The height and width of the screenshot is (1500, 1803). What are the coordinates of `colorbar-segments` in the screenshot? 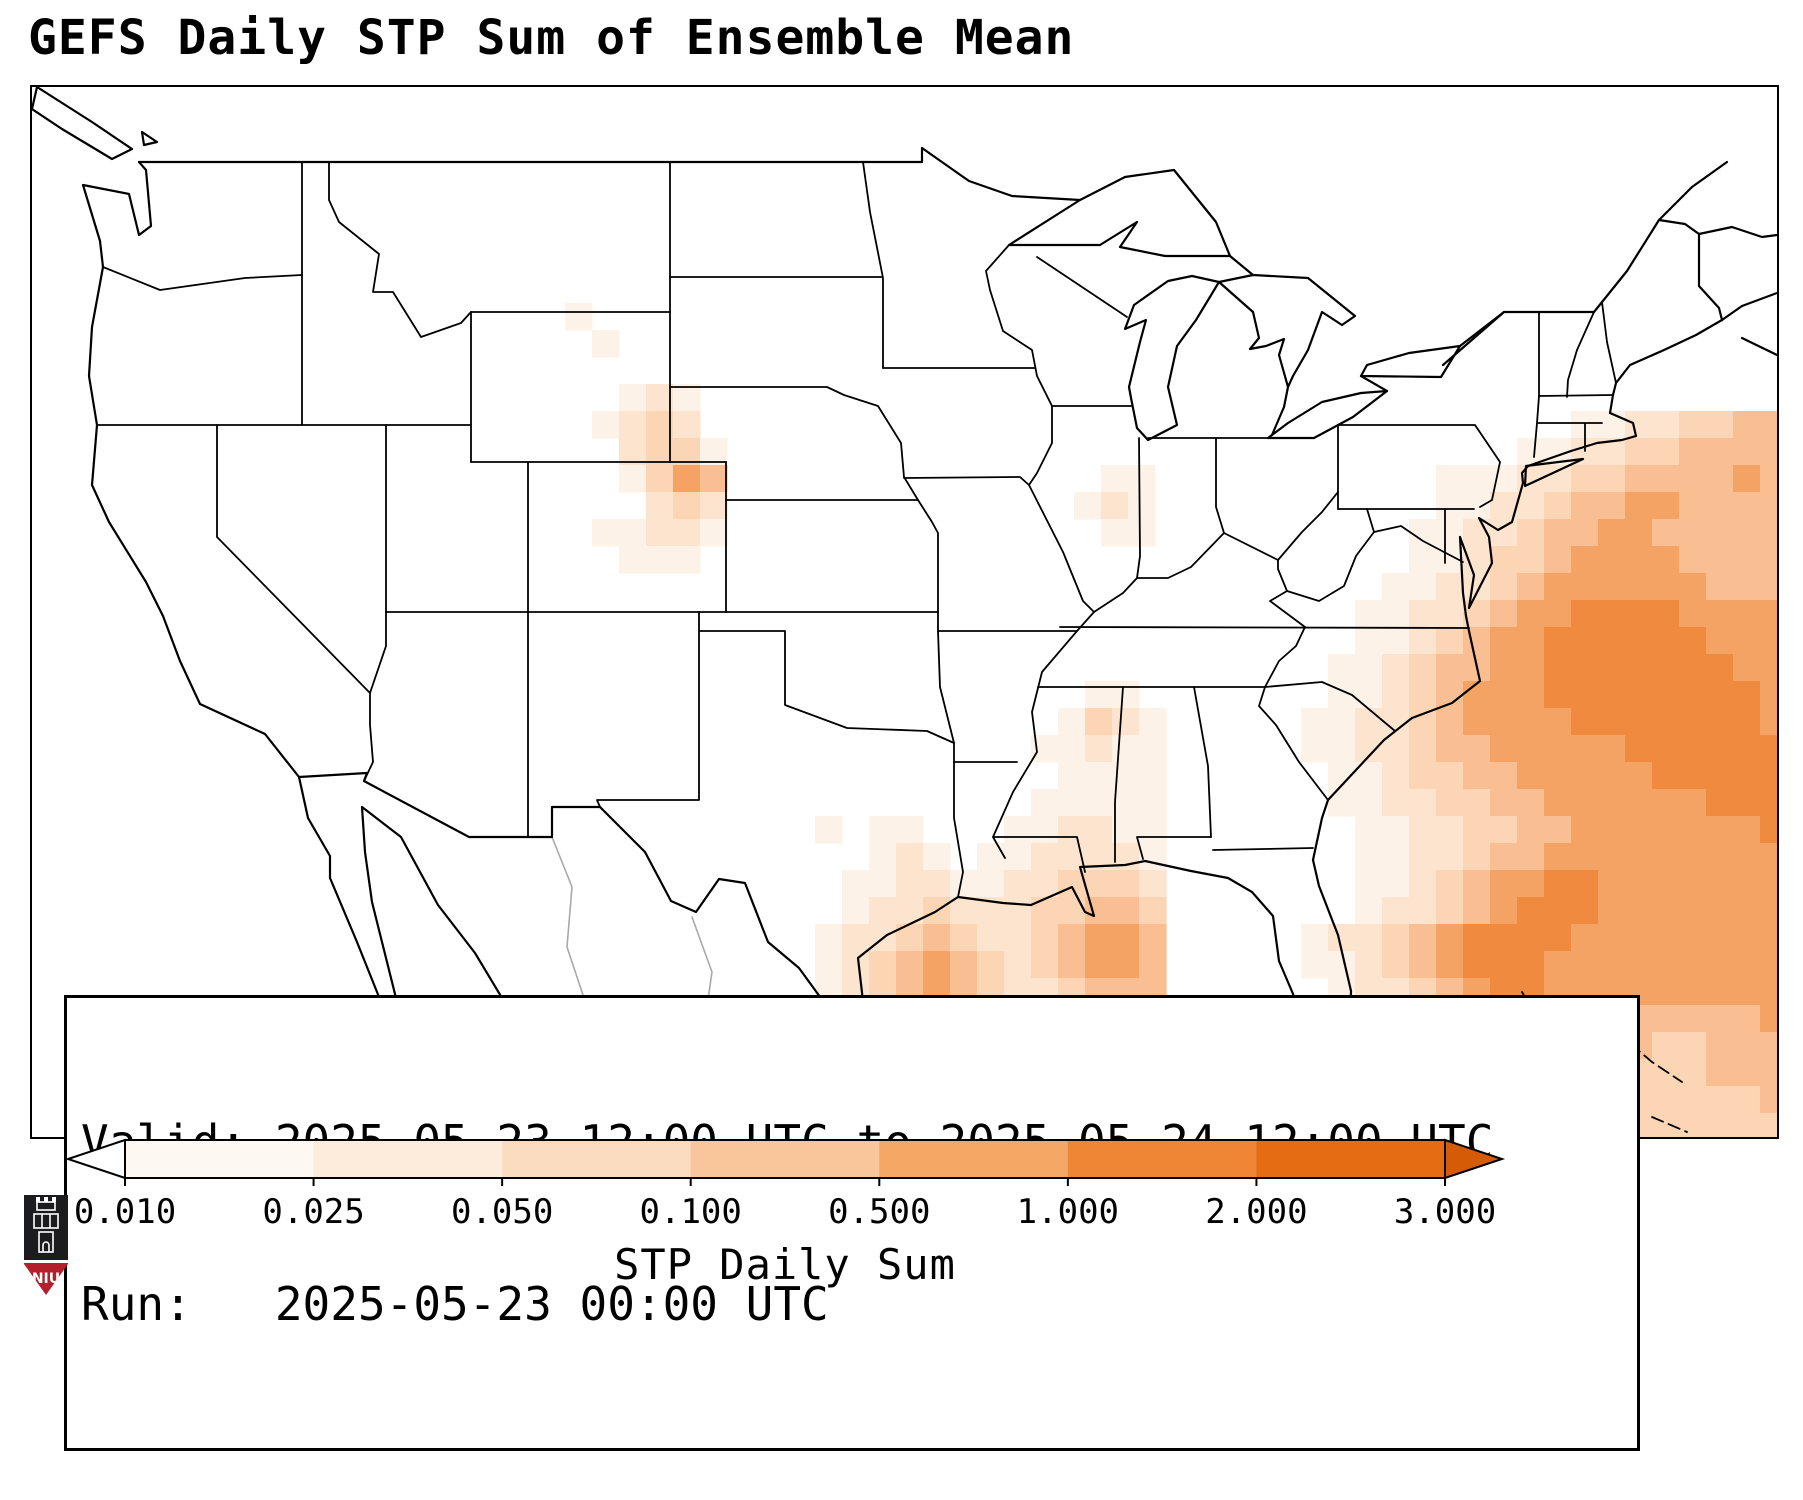 It's located at (785, 1159).